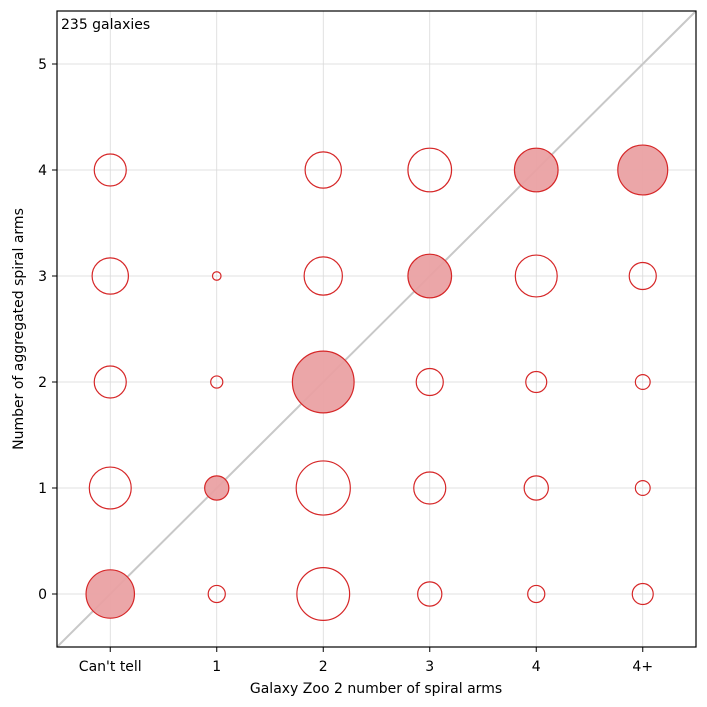  Describe the element at coordinates (536, 667) in the screenshot. I see `x-tick-label: 4` at that location.